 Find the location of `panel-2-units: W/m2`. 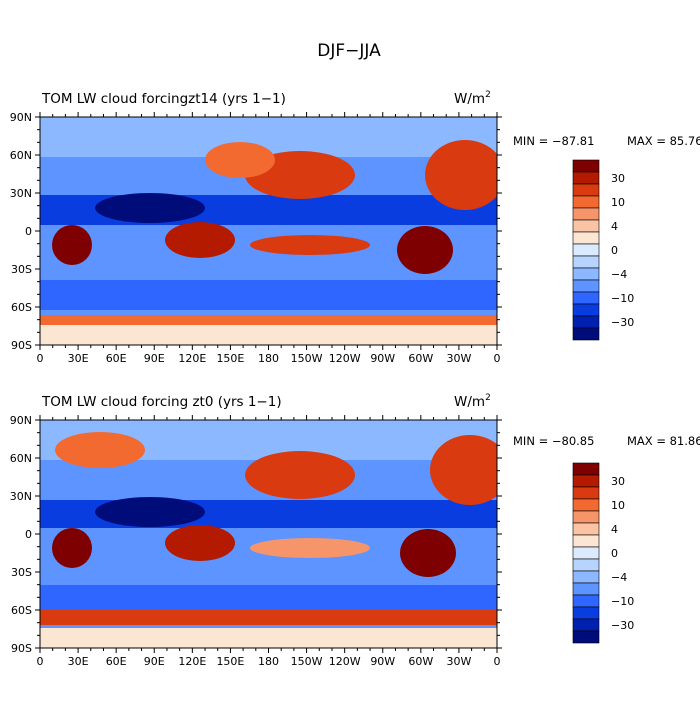

panel-2-units: W/m2 is located at coordinates (472, 401).